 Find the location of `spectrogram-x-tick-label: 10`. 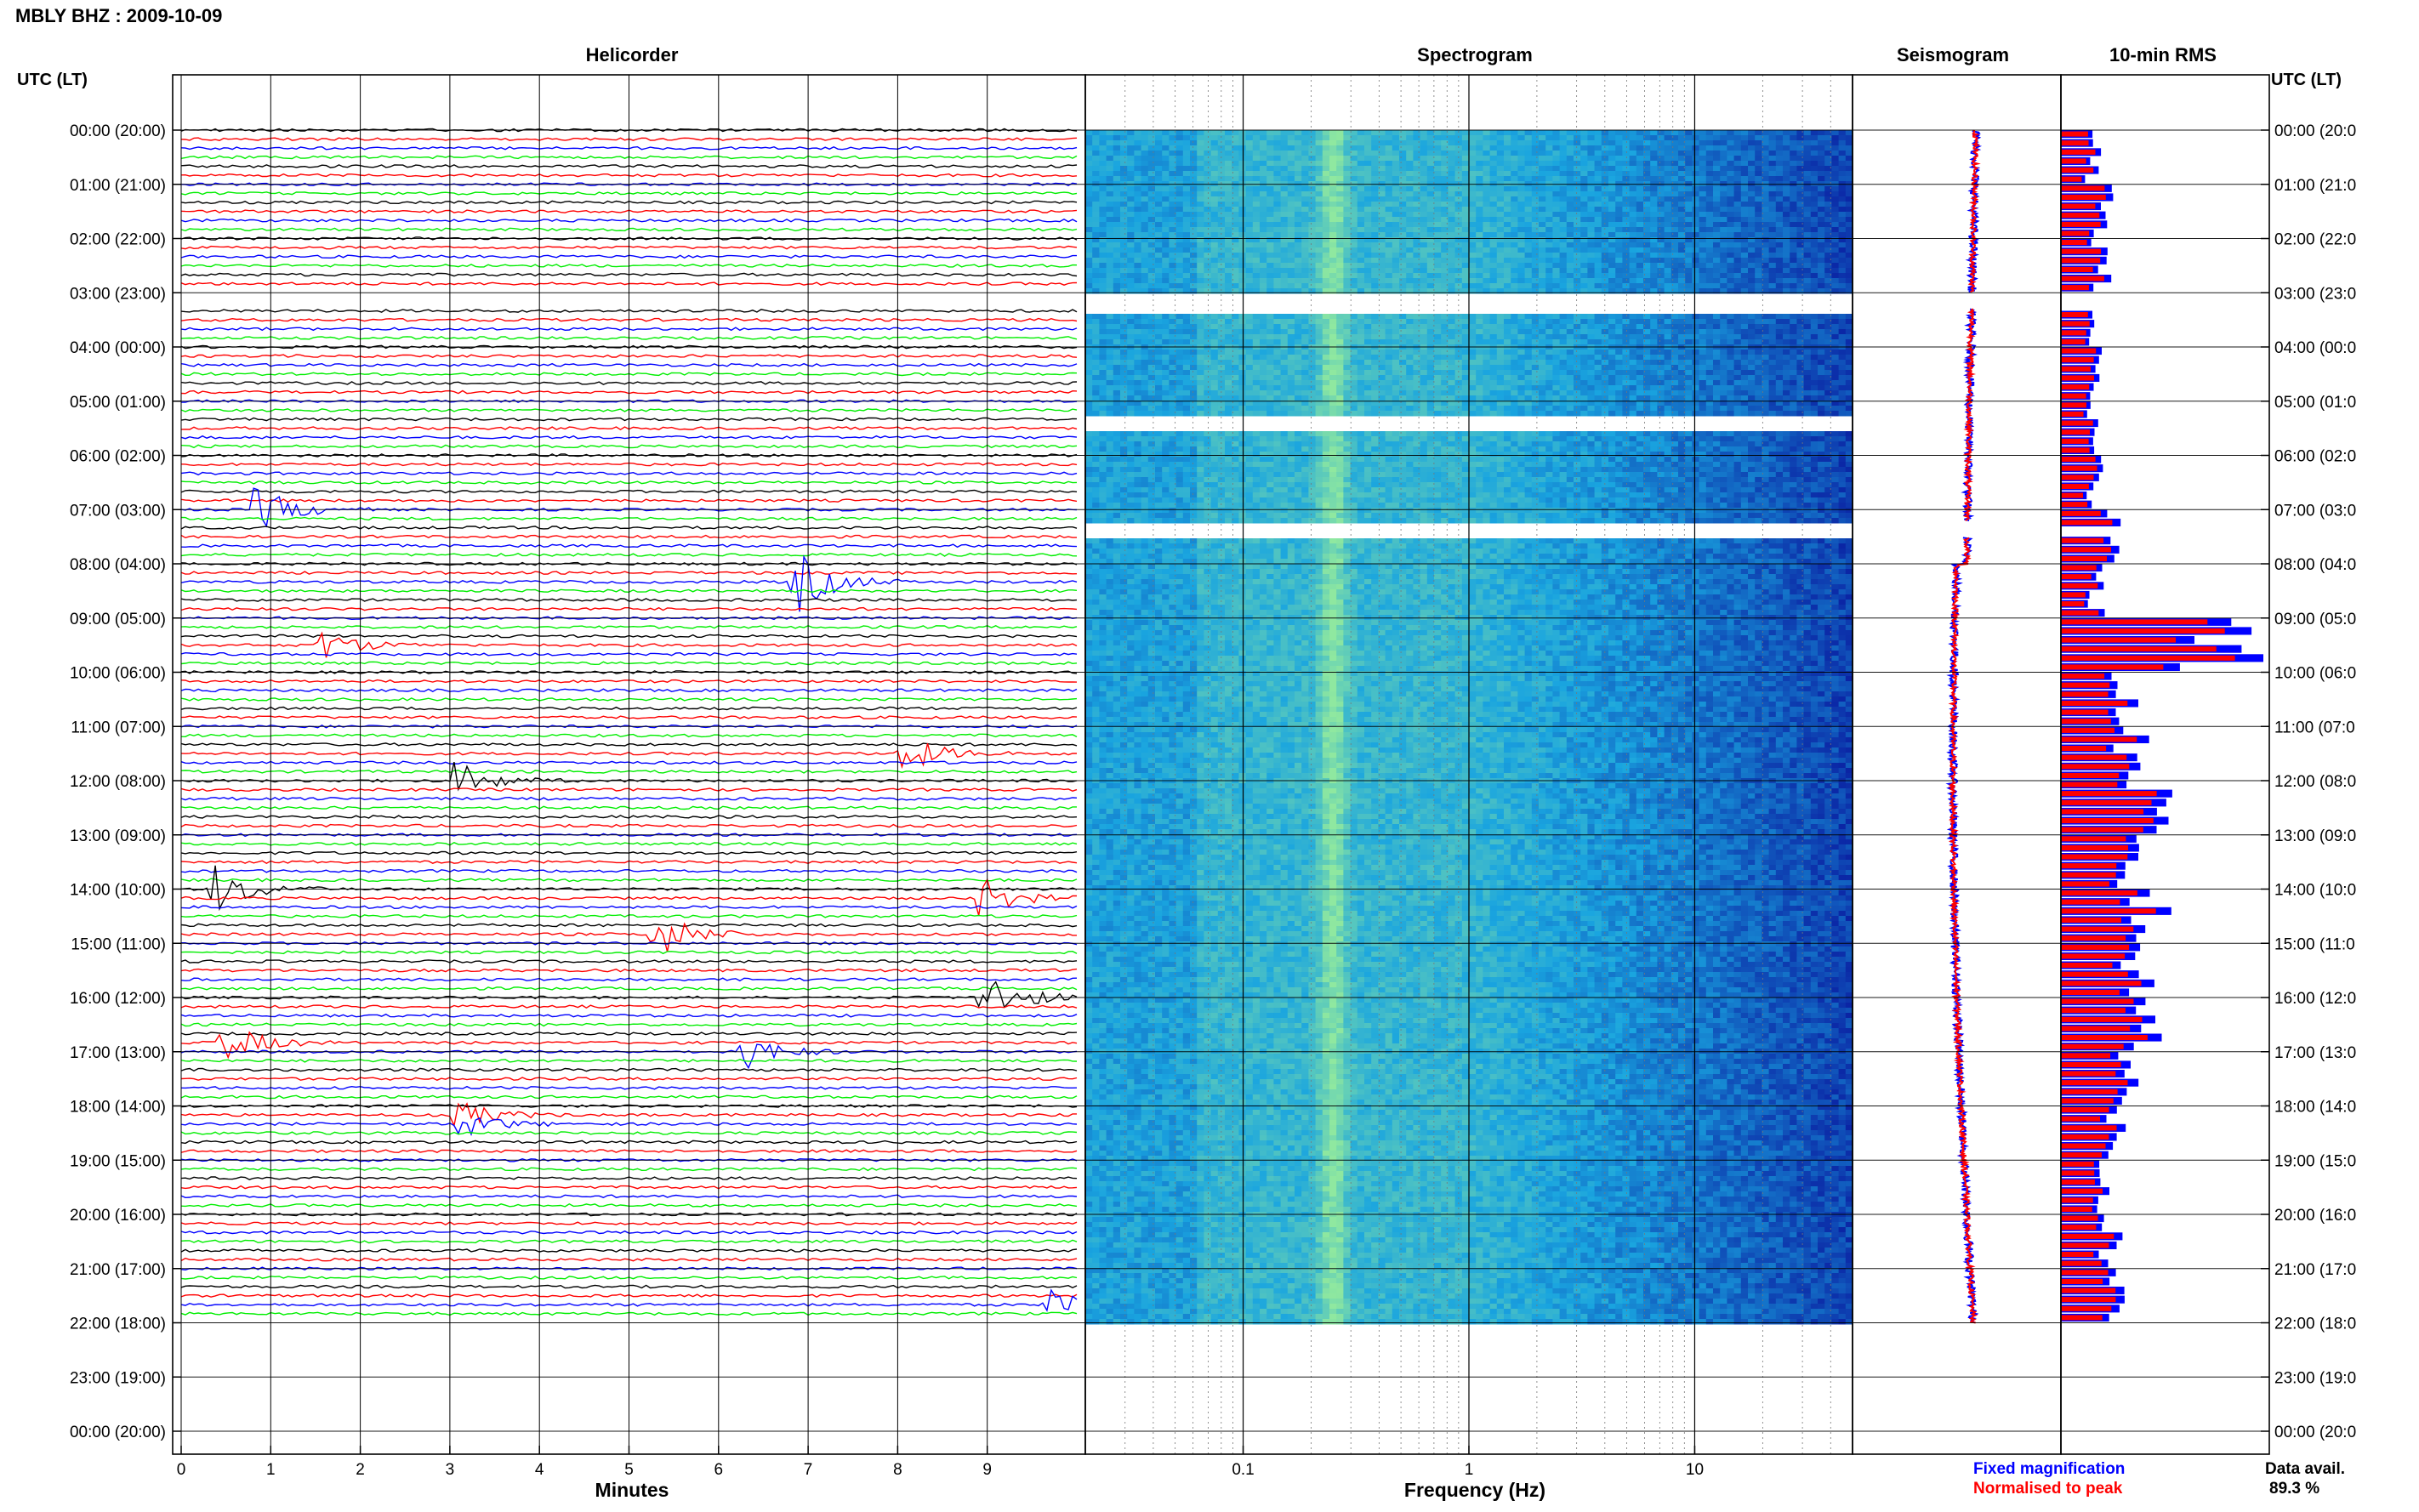

spectrogram-x-tick-label: 10 is located at coordinates (1695, 1470).